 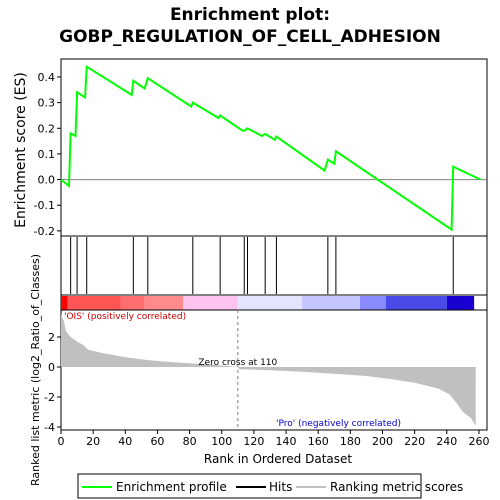 I want to click on metric-y-tick-label: -4, so click(x=49, y=427).